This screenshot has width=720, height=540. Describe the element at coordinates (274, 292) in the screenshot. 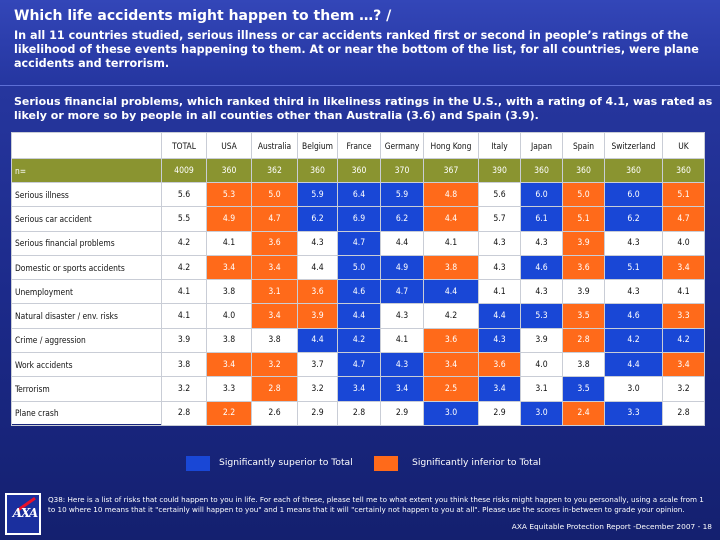

I see `rating-cell: 3.1` at that location.